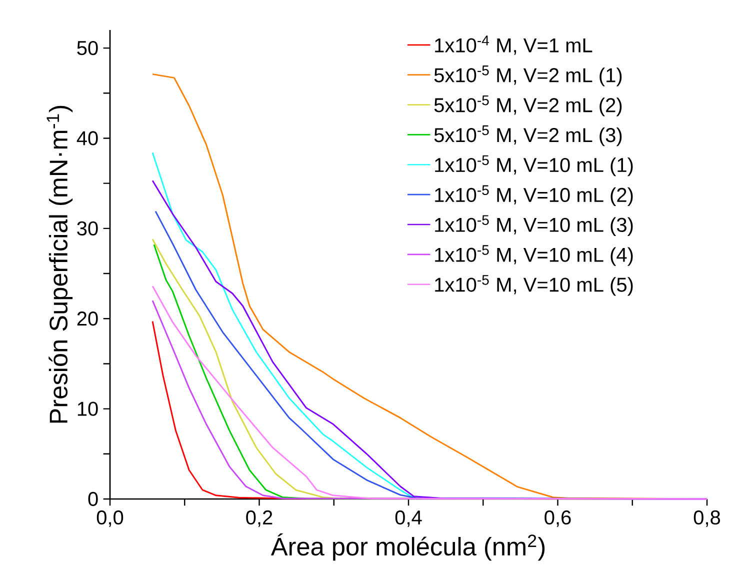 The height and width of the screenshot is (583, 748). Describe the element at coordinates (87, 228) in the screenshot. I see `y-tick-label: 30` at that location.